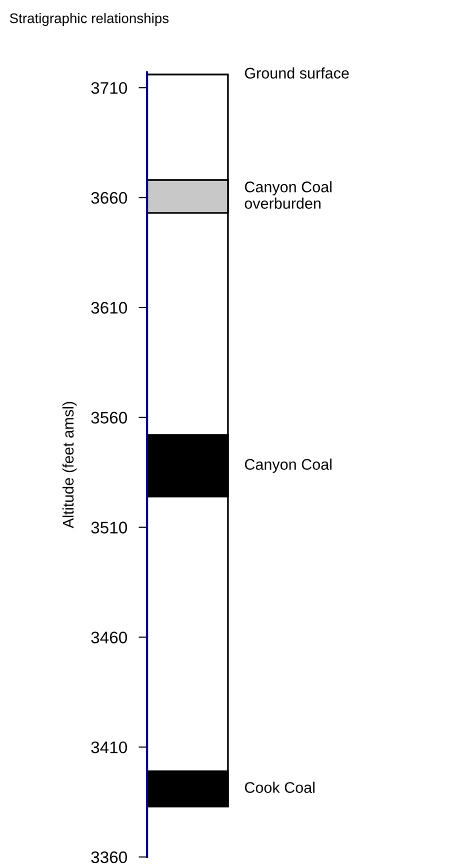 Image resolution: width=464 pixels, height=868 pixels. What do you see at coordinates (109, 308) in the screenshot?
I see `y-tick-label: 3610` at bounding box center [109, 308].